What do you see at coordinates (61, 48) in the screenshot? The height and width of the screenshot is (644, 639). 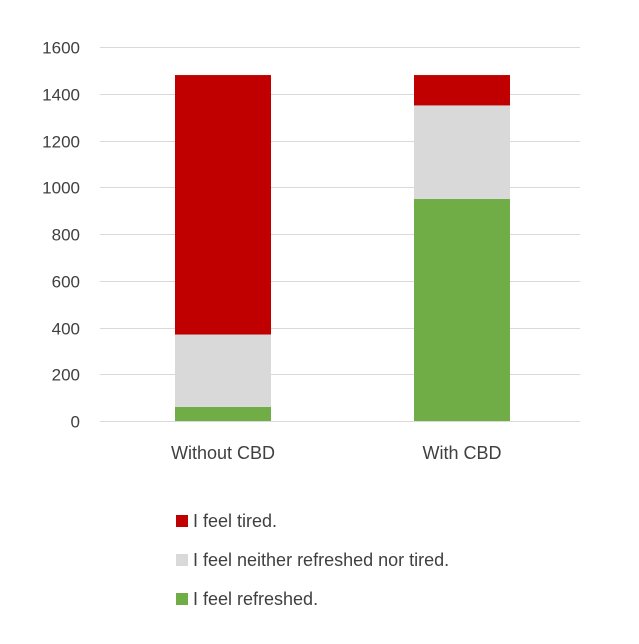 I see `y-tick-label: 1600` at bounding box center [61, 48].